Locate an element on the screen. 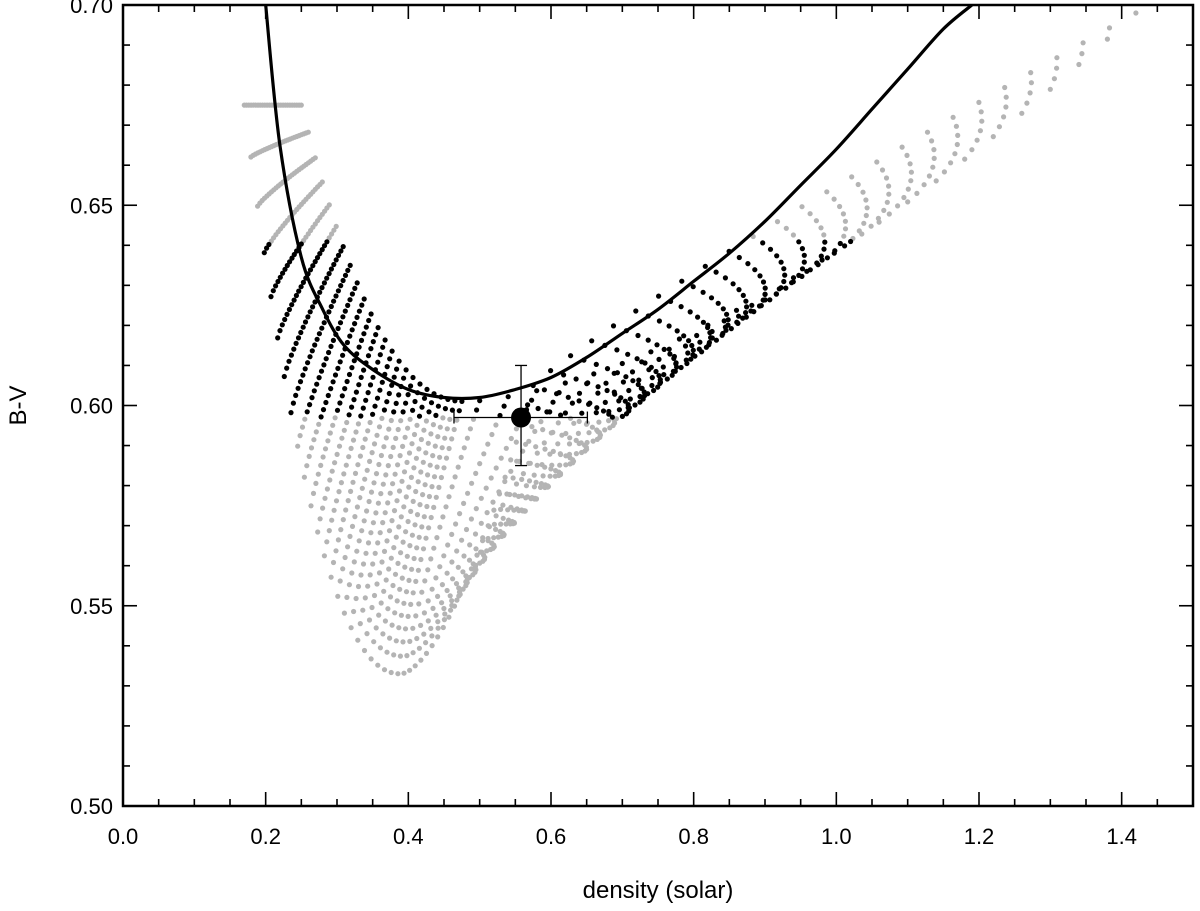  x-tick-label: 0.8 is located at coordinates (693, 836).